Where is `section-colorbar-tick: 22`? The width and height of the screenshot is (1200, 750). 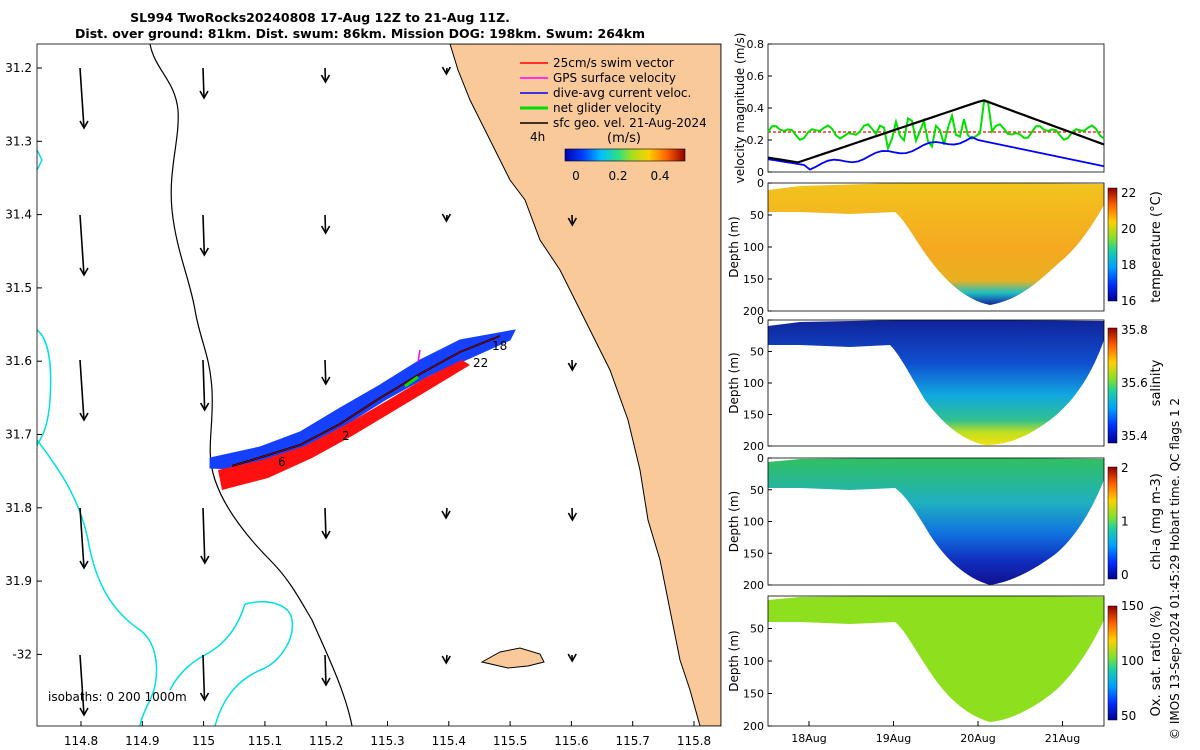
section-colorbar-tick: 22 is located at coordinates (1128, 193).